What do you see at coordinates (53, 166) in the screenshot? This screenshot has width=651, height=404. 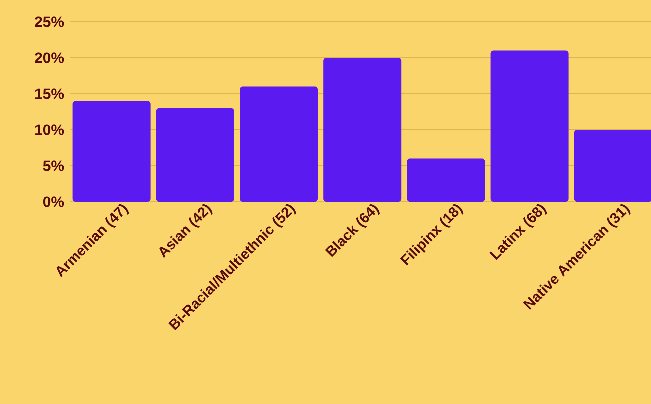 I see `y-tick-label: 5%` at bounding box center [53, 166].